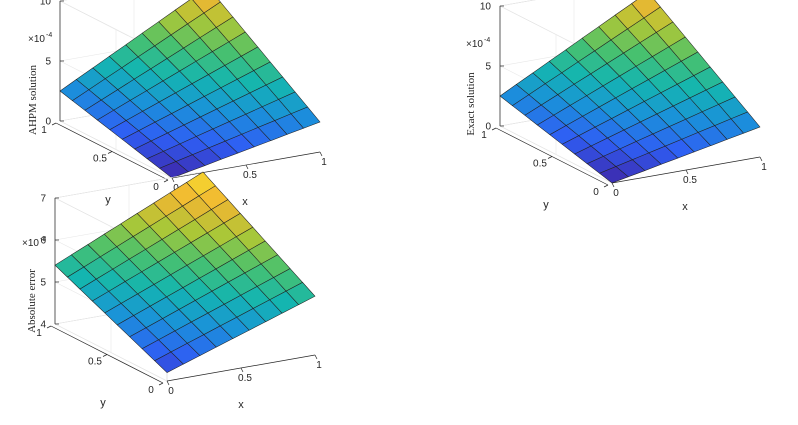  Describe the element at coordinates (33, 100) in the screenshot. I see `z-axis-label: AHPM solution` at that location.